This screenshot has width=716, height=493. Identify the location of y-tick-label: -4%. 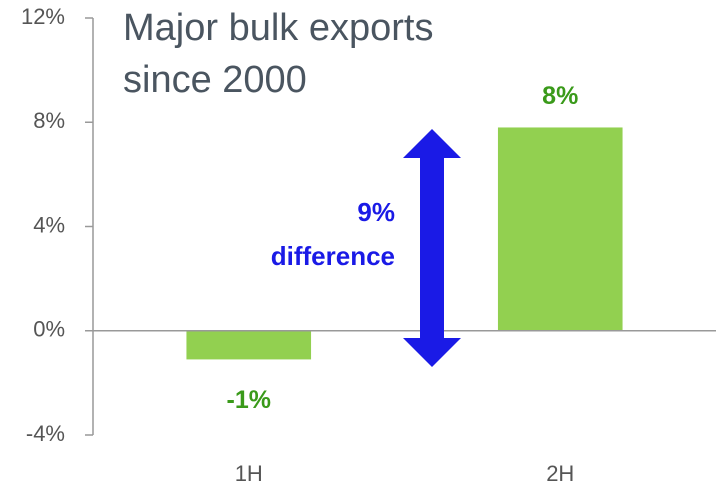
(45, 433).